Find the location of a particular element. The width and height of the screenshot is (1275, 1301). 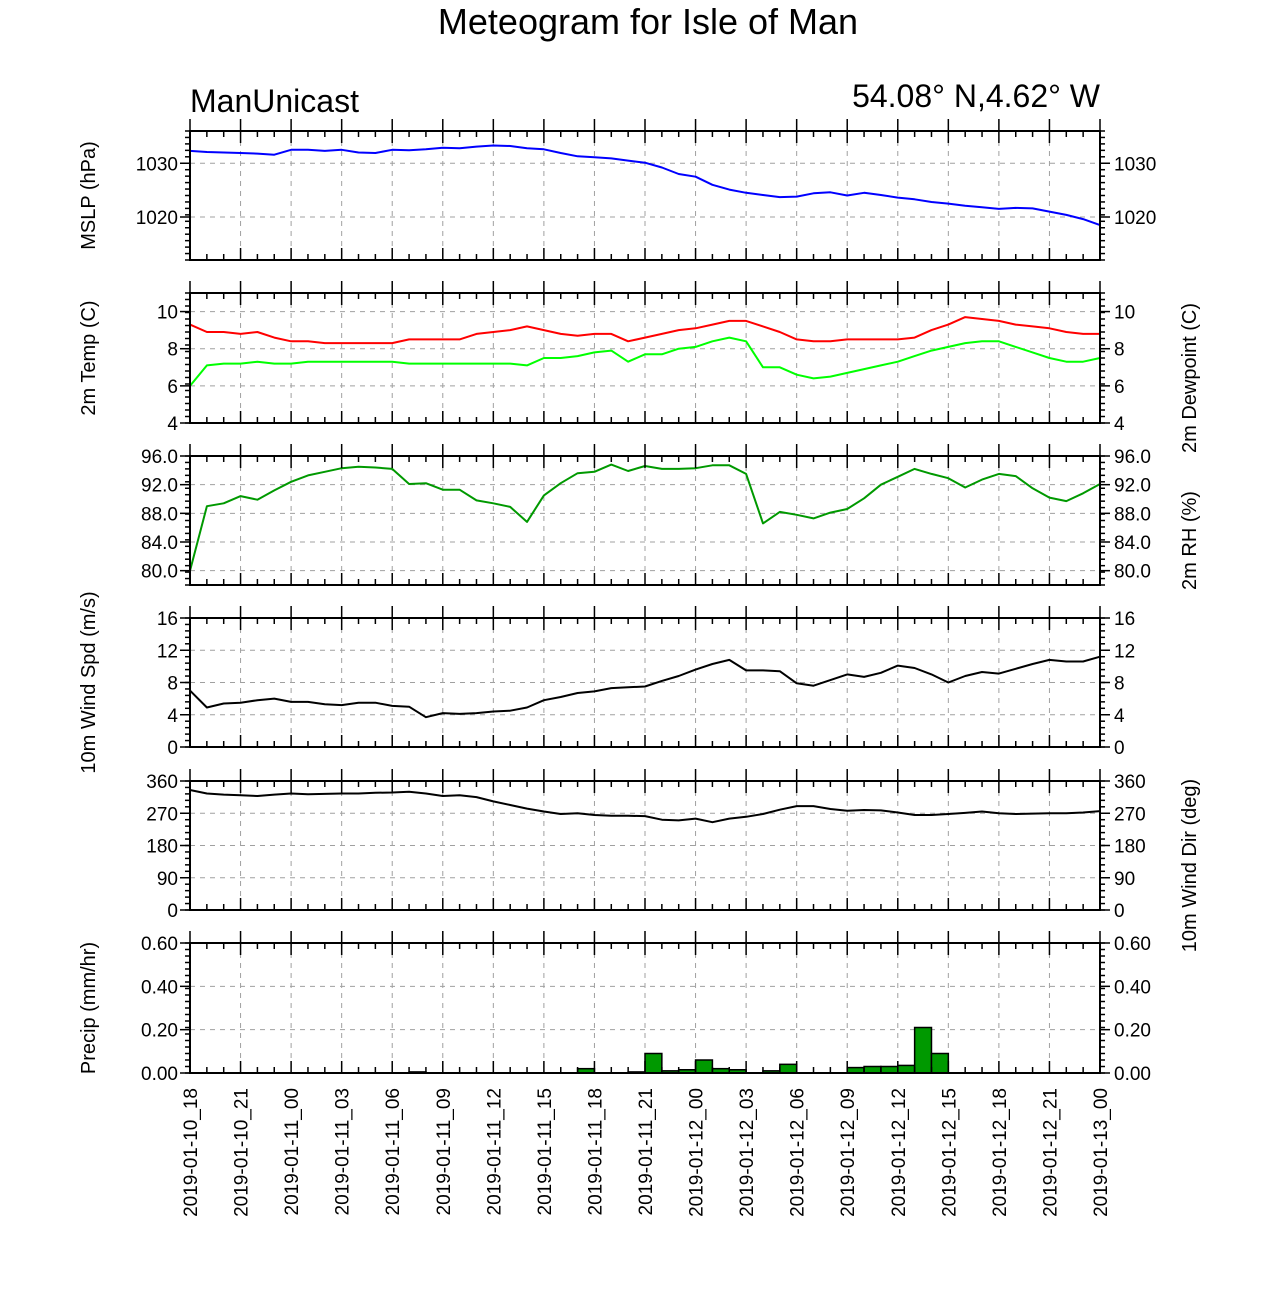

y-tick-label-left: 360 is located at coordinates (162, 782).